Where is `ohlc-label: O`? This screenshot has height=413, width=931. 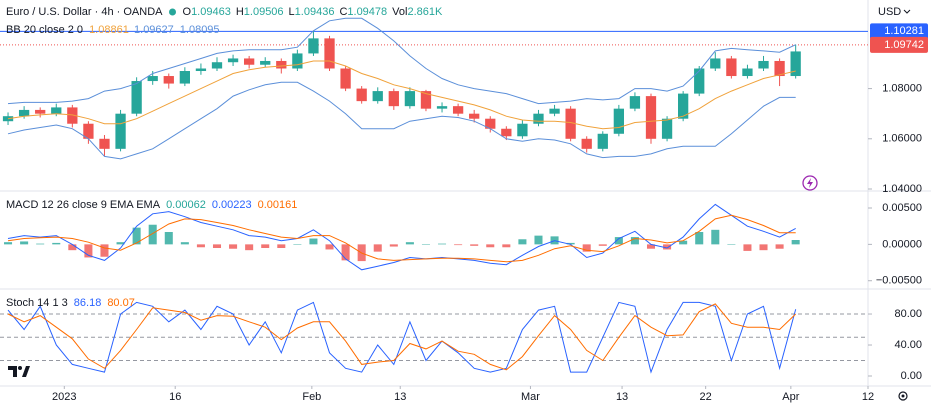
ohlc-label: O is located at coordinates (187, 12).